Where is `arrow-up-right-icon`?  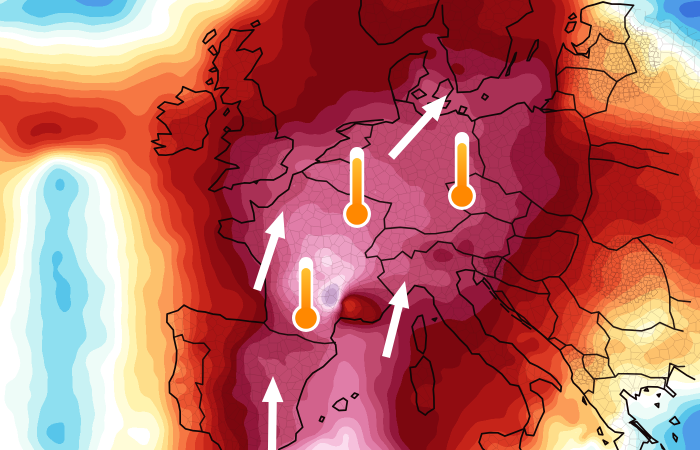
arrow-up-right-icon is located at coordinates (417, 127).